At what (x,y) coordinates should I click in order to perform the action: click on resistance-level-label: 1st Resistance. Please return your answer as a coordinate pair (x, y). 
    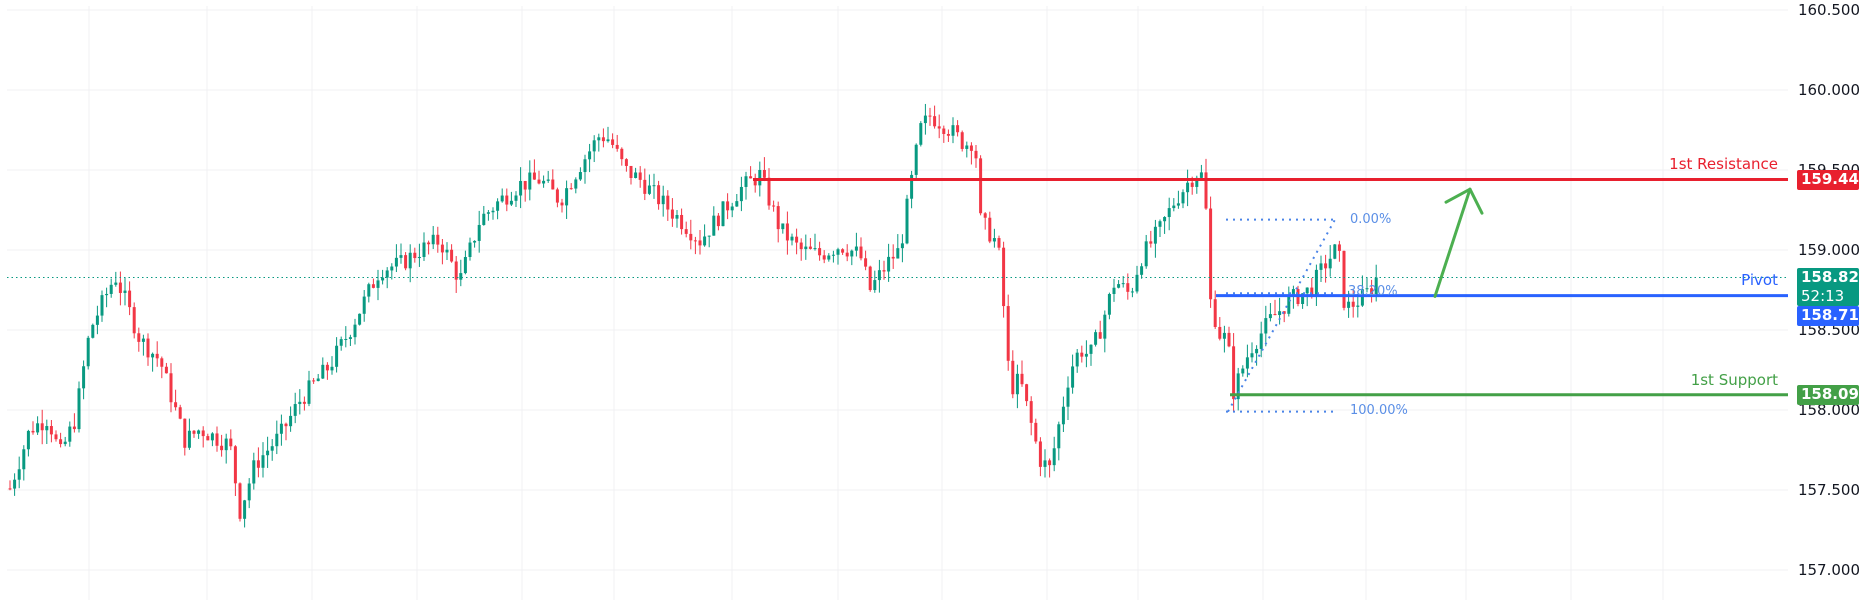
    Looking at the image, I should click on (1723, 164).